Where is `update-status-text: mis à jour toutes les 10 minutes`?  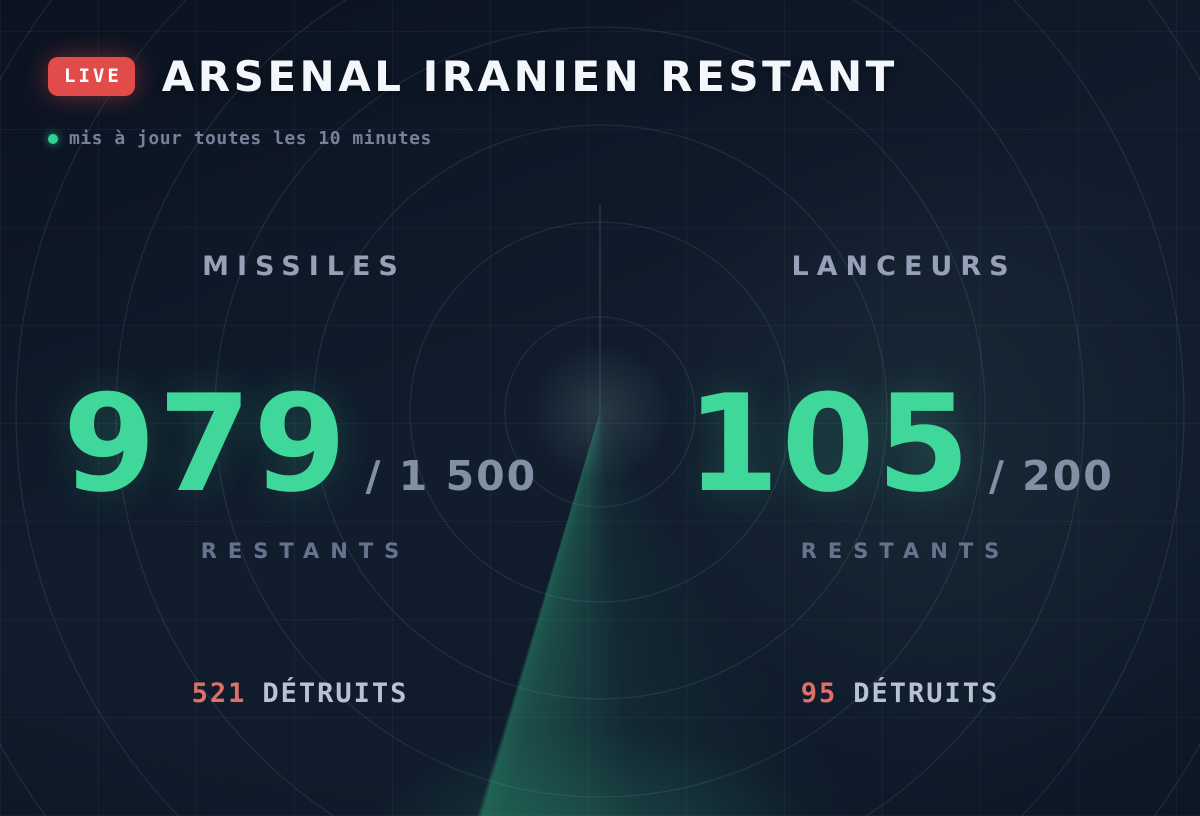 update-status-text: mis à jour toutes les 10 minutes is located at coordinates (250, 138).